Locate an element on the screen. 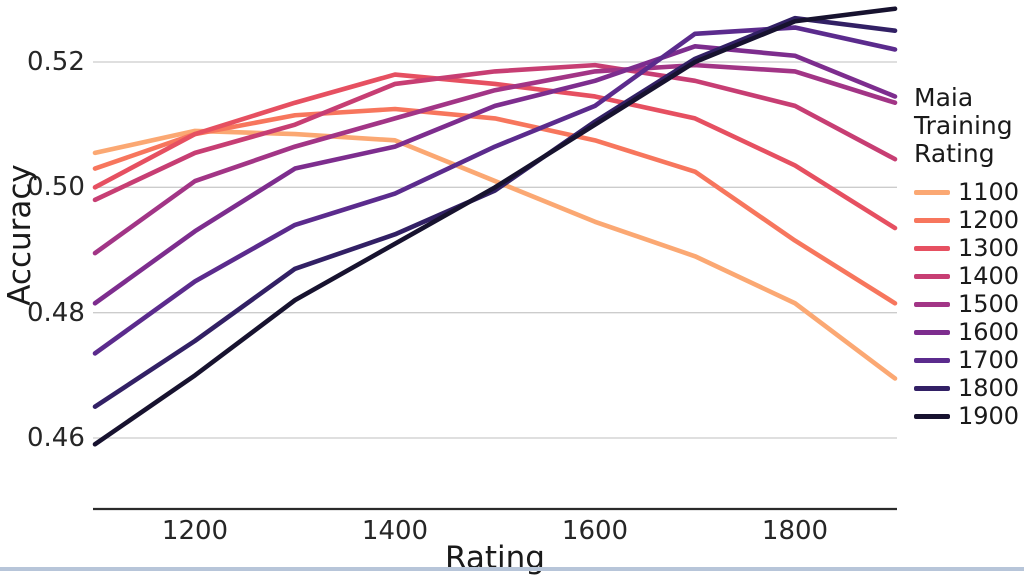 Image resolution: width=1024 pixels, height=576 pixels. legend-item-1300: 1300 is located at coordinates (969, 248).